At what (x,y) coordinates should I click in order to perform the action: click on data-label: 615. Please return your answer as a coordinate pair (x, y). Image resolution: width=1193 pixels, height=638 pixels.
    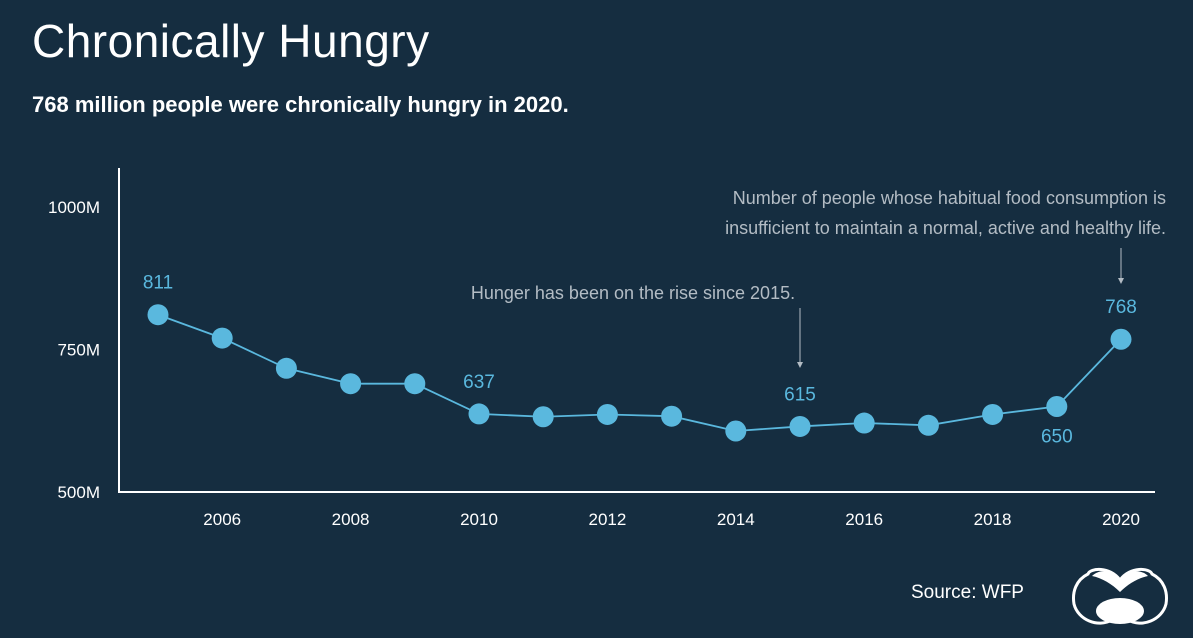
    Looking at the image, I should click on (800, 394).